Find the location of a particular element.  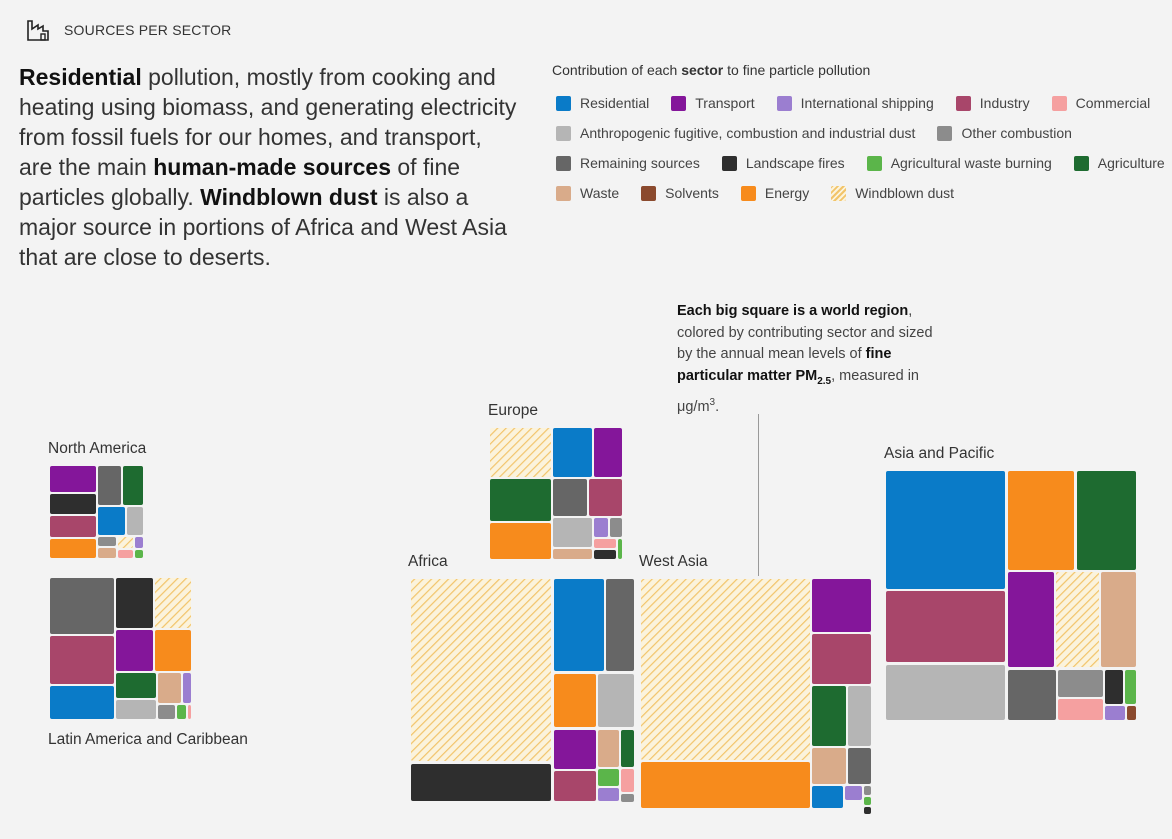

legend-swatch-agwaste is located at coordinates (874, 163).